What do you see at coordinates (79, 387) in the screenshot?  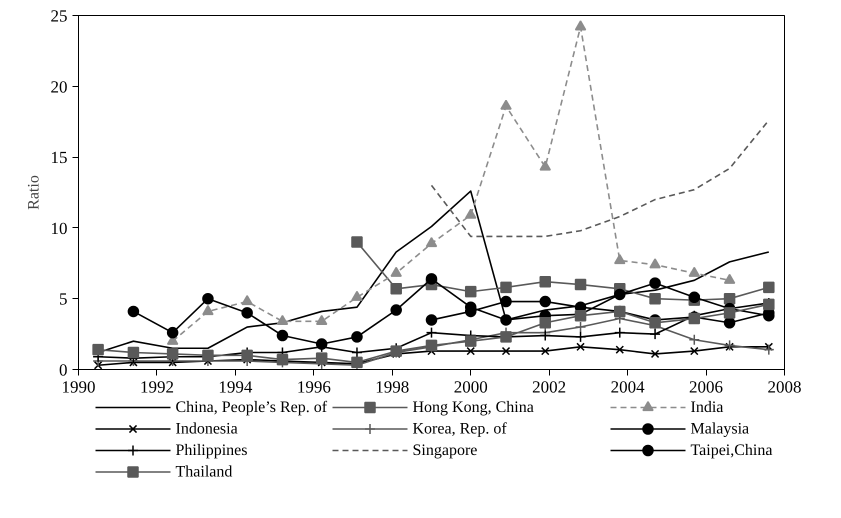 I see `x-tick-label: 1990` at bounding box center [79, 387].